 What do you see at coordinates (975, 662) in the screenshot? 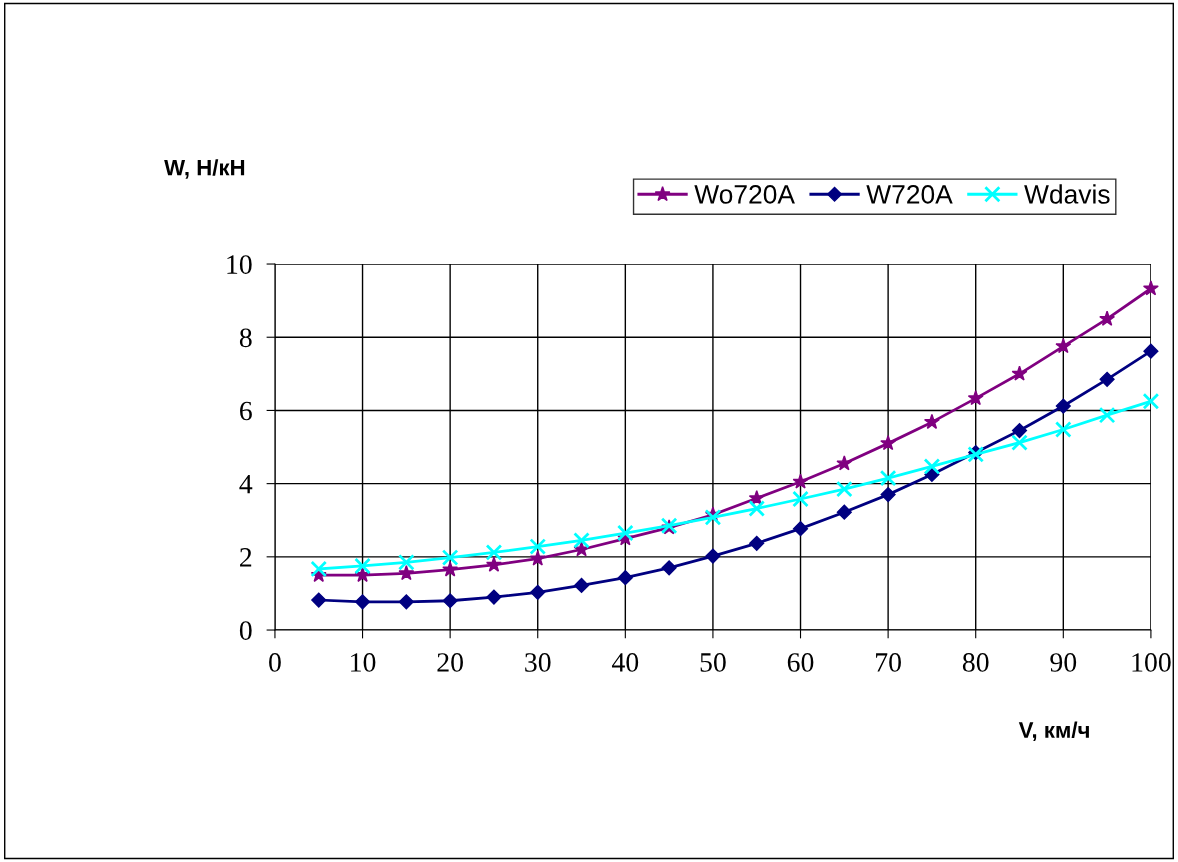
I see `x-tick-label: 80` at bounding box center [975, 662].